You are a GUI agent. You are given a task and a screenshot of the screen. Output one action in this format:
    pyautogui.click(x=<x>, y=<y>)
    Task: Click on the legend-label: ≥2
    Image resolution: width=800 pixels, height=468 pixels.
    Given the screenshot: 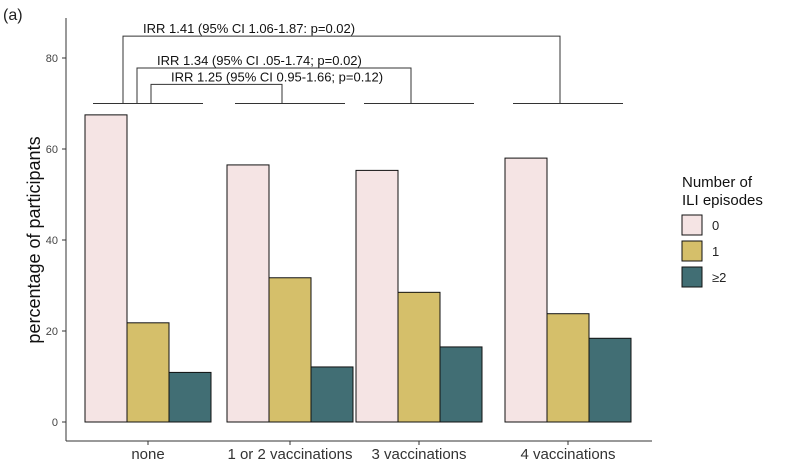 What is the action you would take?
    pyautogui.click(x=719, y=277)
    